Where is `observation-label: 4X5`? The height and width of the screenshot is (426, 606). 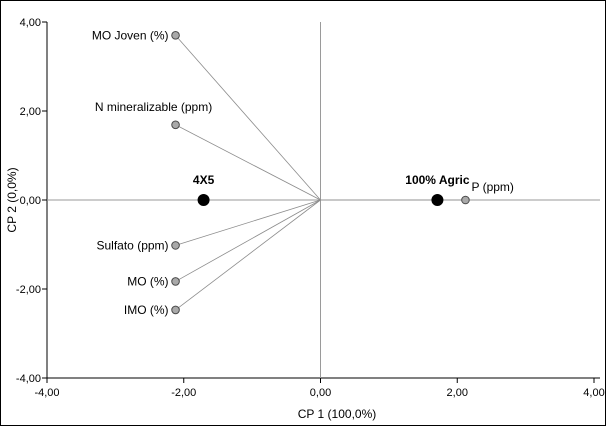
observation-label: 4X5 is located at coordinates (204, 180).